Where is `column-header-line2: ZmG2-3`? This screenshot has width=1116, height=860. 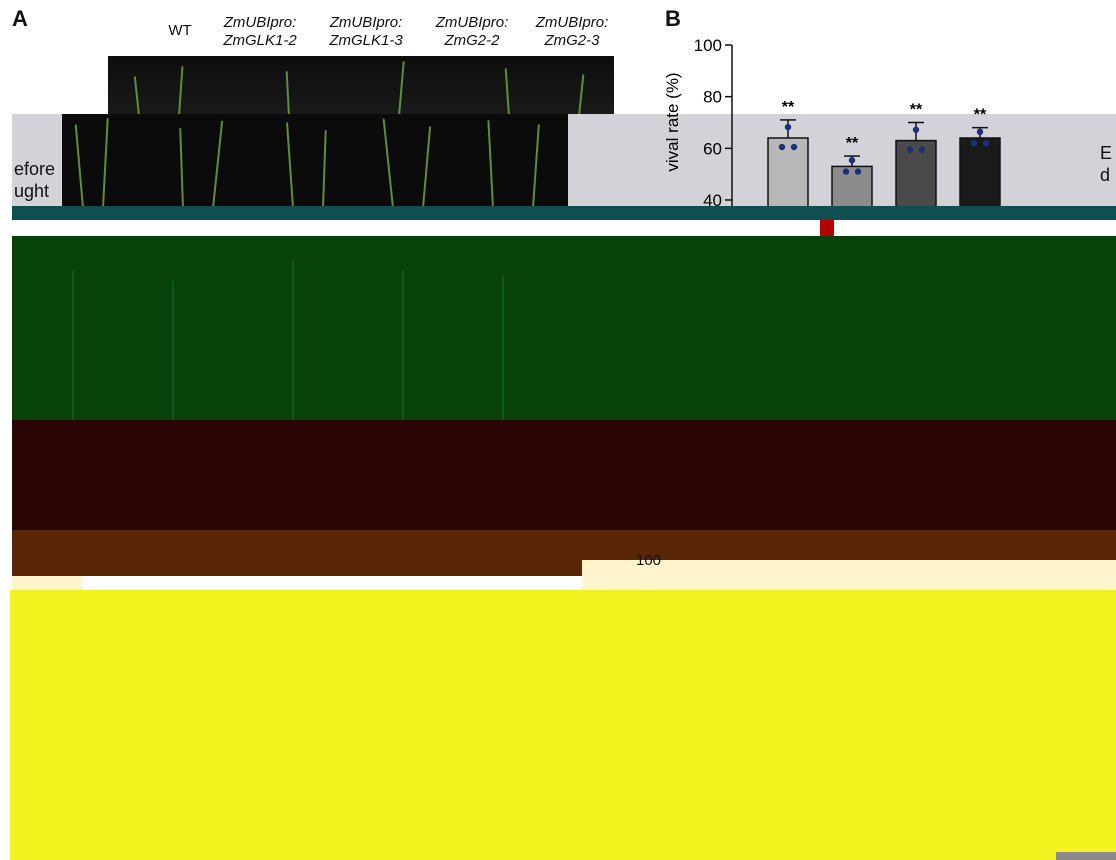
column-header-line2: ZmG2-3 is located at coordinates (572, 40).